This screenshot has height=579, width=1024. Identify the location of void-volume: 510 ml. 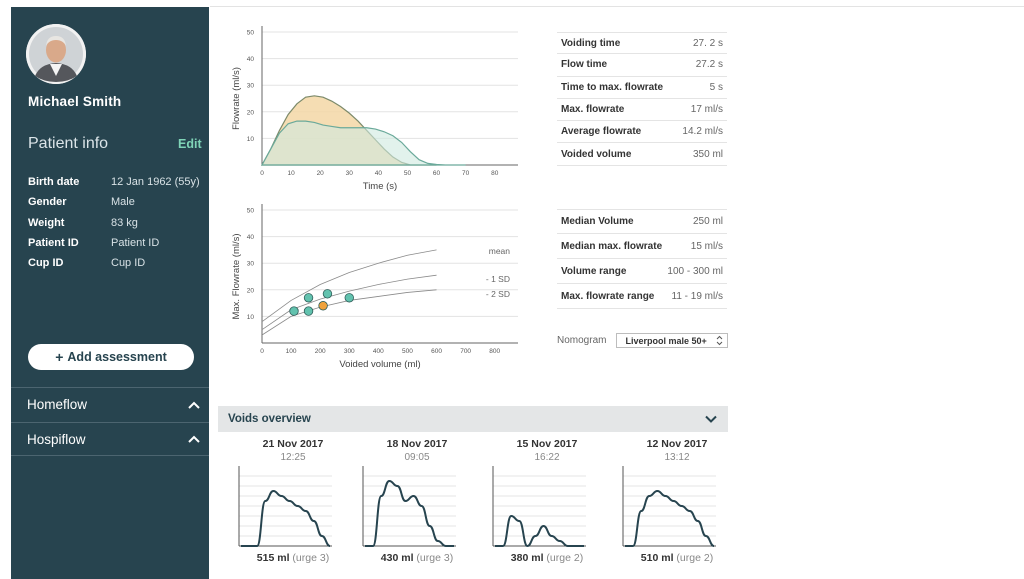
(657, 558).